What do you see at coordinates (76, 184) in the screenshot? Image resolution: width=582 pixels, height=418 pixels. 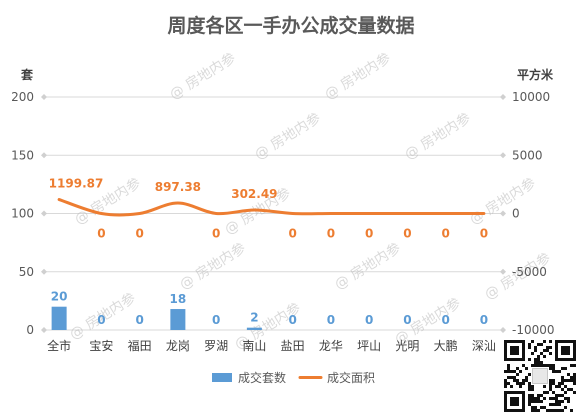 I see `line-data-label: 1199.87` at bounding box center [76, 184].